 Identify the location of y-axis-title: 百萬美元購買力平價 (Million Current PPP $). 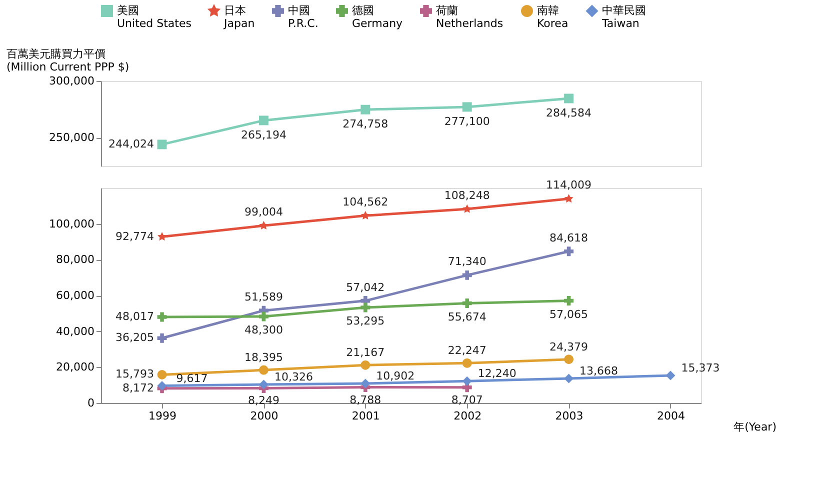
(68, 61).